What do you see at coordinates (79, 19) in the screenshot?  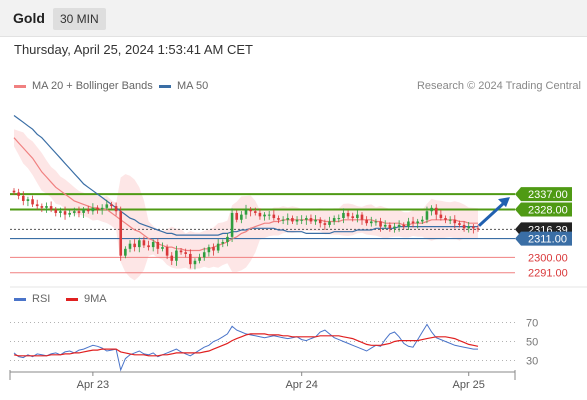 I see `timeframe-badge: 30 MIN` at bounding box center [79, 19].